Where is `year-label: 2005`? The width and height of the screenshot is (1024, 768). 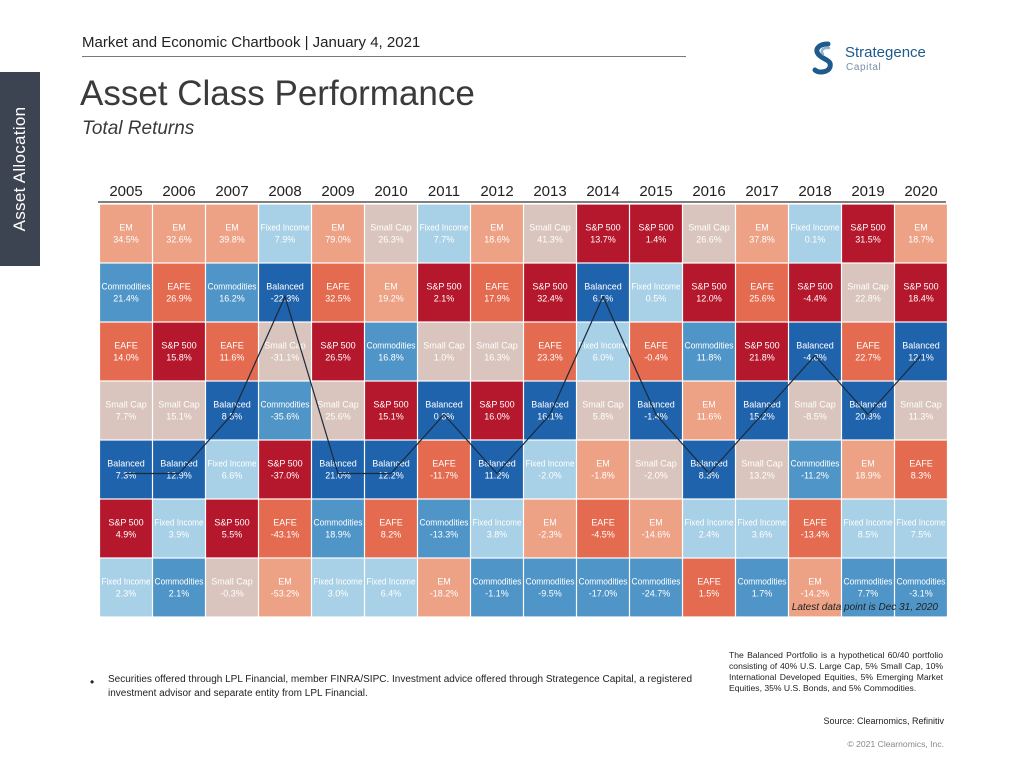
year-label: 2005 is located at coordinates (125, 191).